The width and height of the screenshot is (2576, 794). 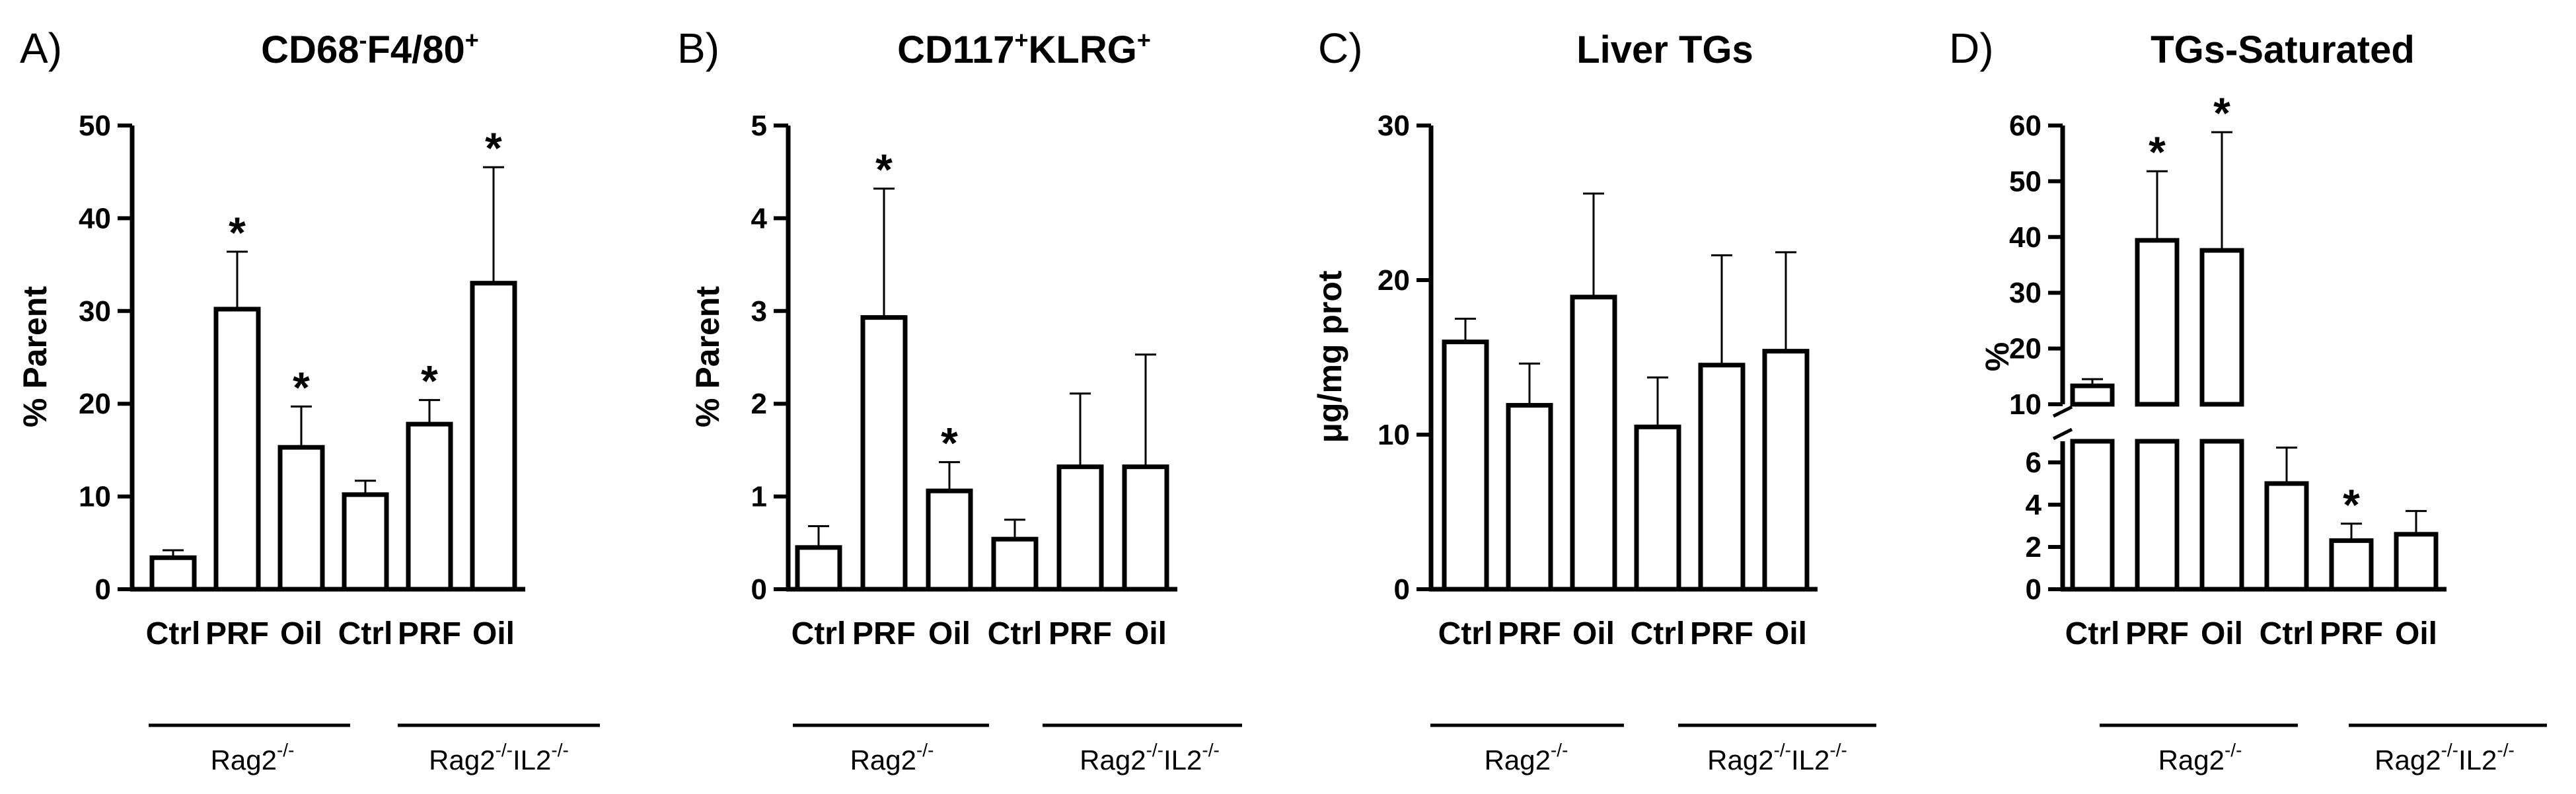 What do you see at coordinates (2251, 422) in the screenshot?
I see `axis-break-gap` at bounding box center [2251, 422].